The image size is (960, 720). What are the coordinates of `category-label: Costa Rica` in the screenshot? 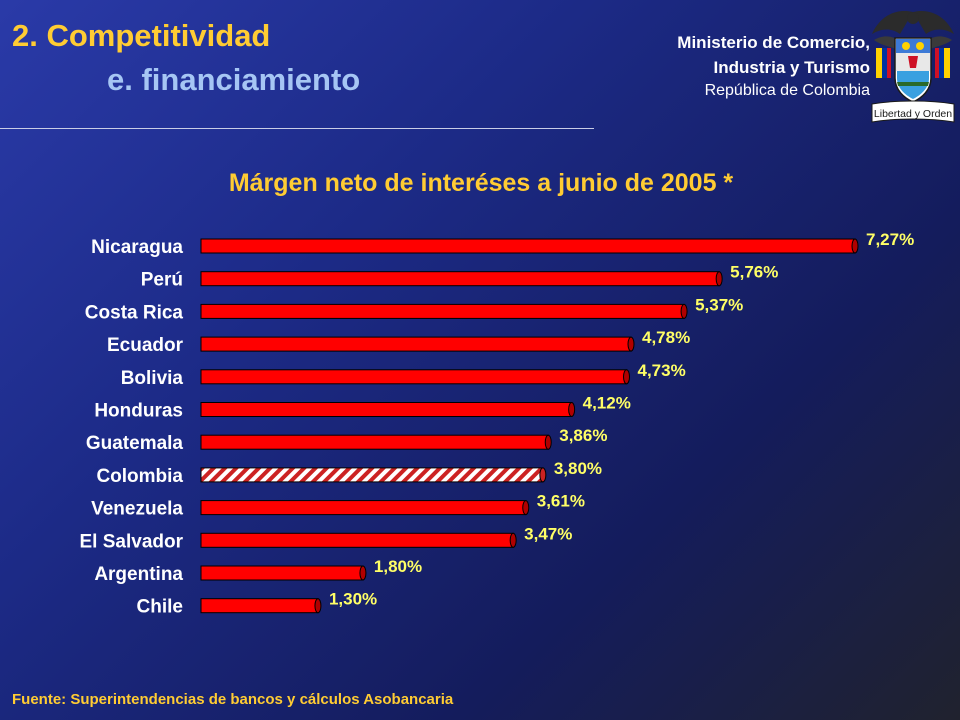 It's located at (134, 312).